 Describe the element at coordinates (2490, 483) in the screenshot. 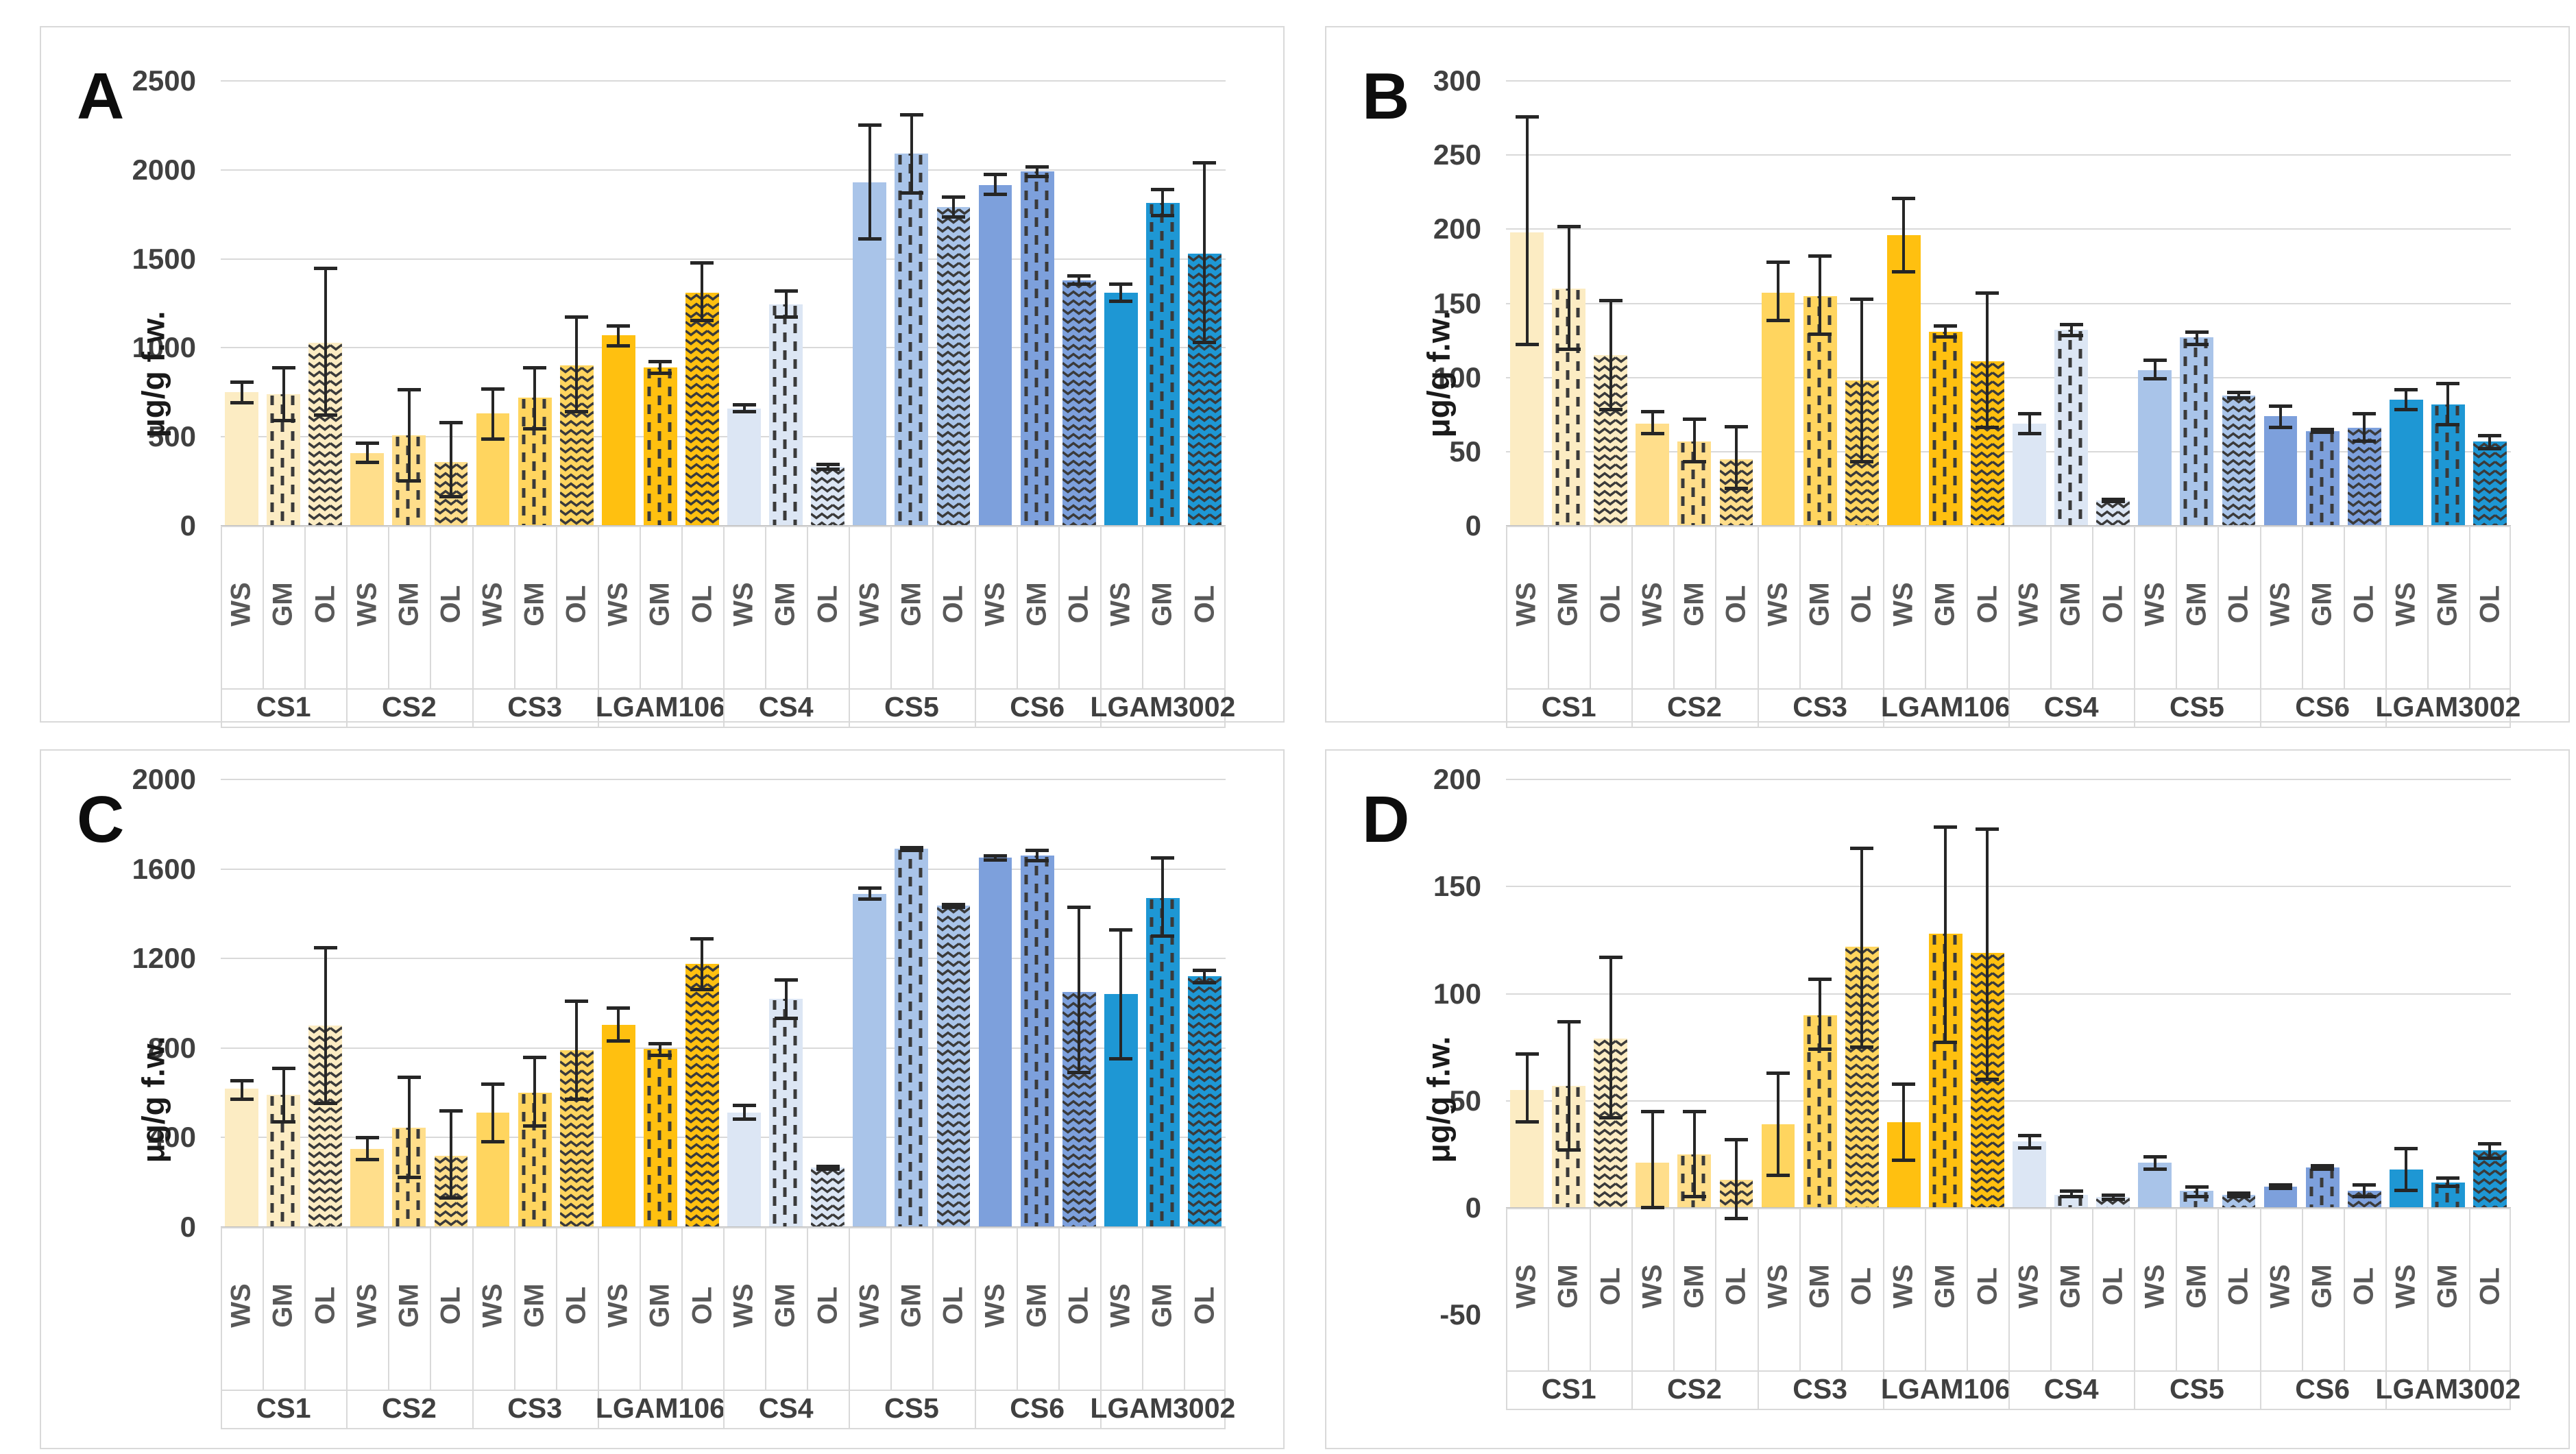

I see `bar-LGAM3002-OL` at that location.